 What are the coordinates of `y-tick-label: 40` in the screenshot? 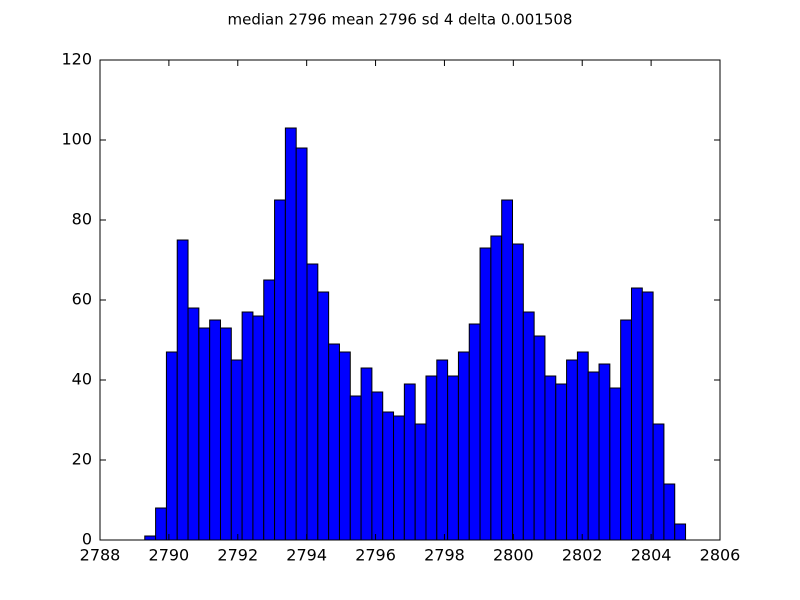 It's located at (82, 379).